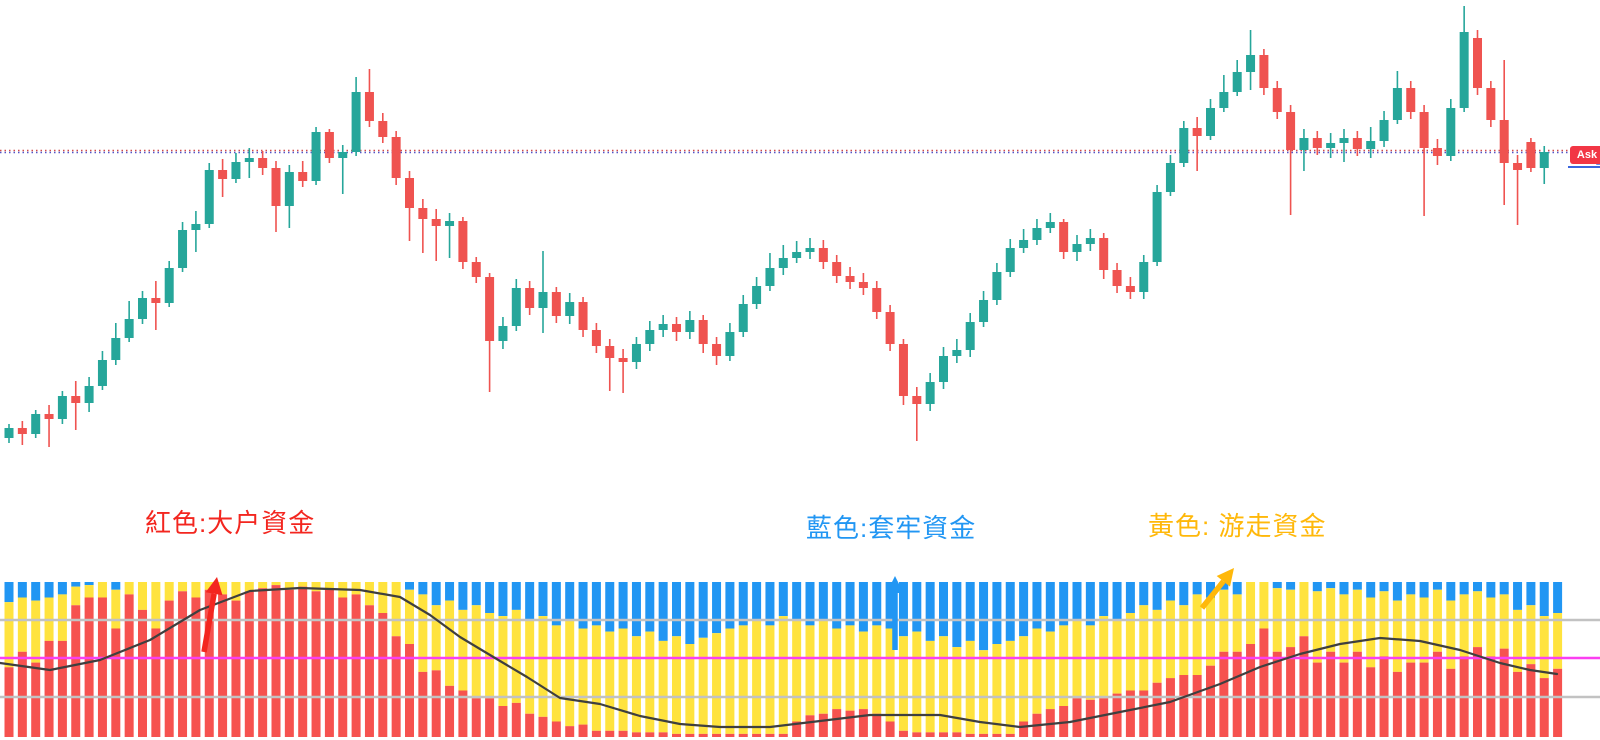  Describe the element at coordinates (1216, 589) in the screenshot. I see `yellow-annotation-arrow` at that location.